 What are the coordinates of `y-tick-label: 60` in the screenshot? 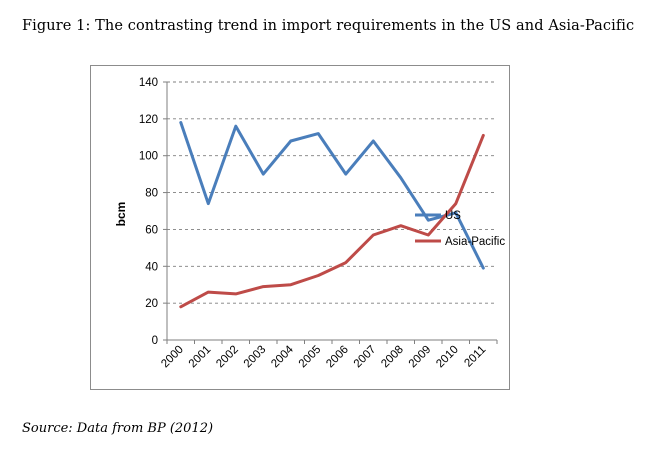 It's located at (151, 230).